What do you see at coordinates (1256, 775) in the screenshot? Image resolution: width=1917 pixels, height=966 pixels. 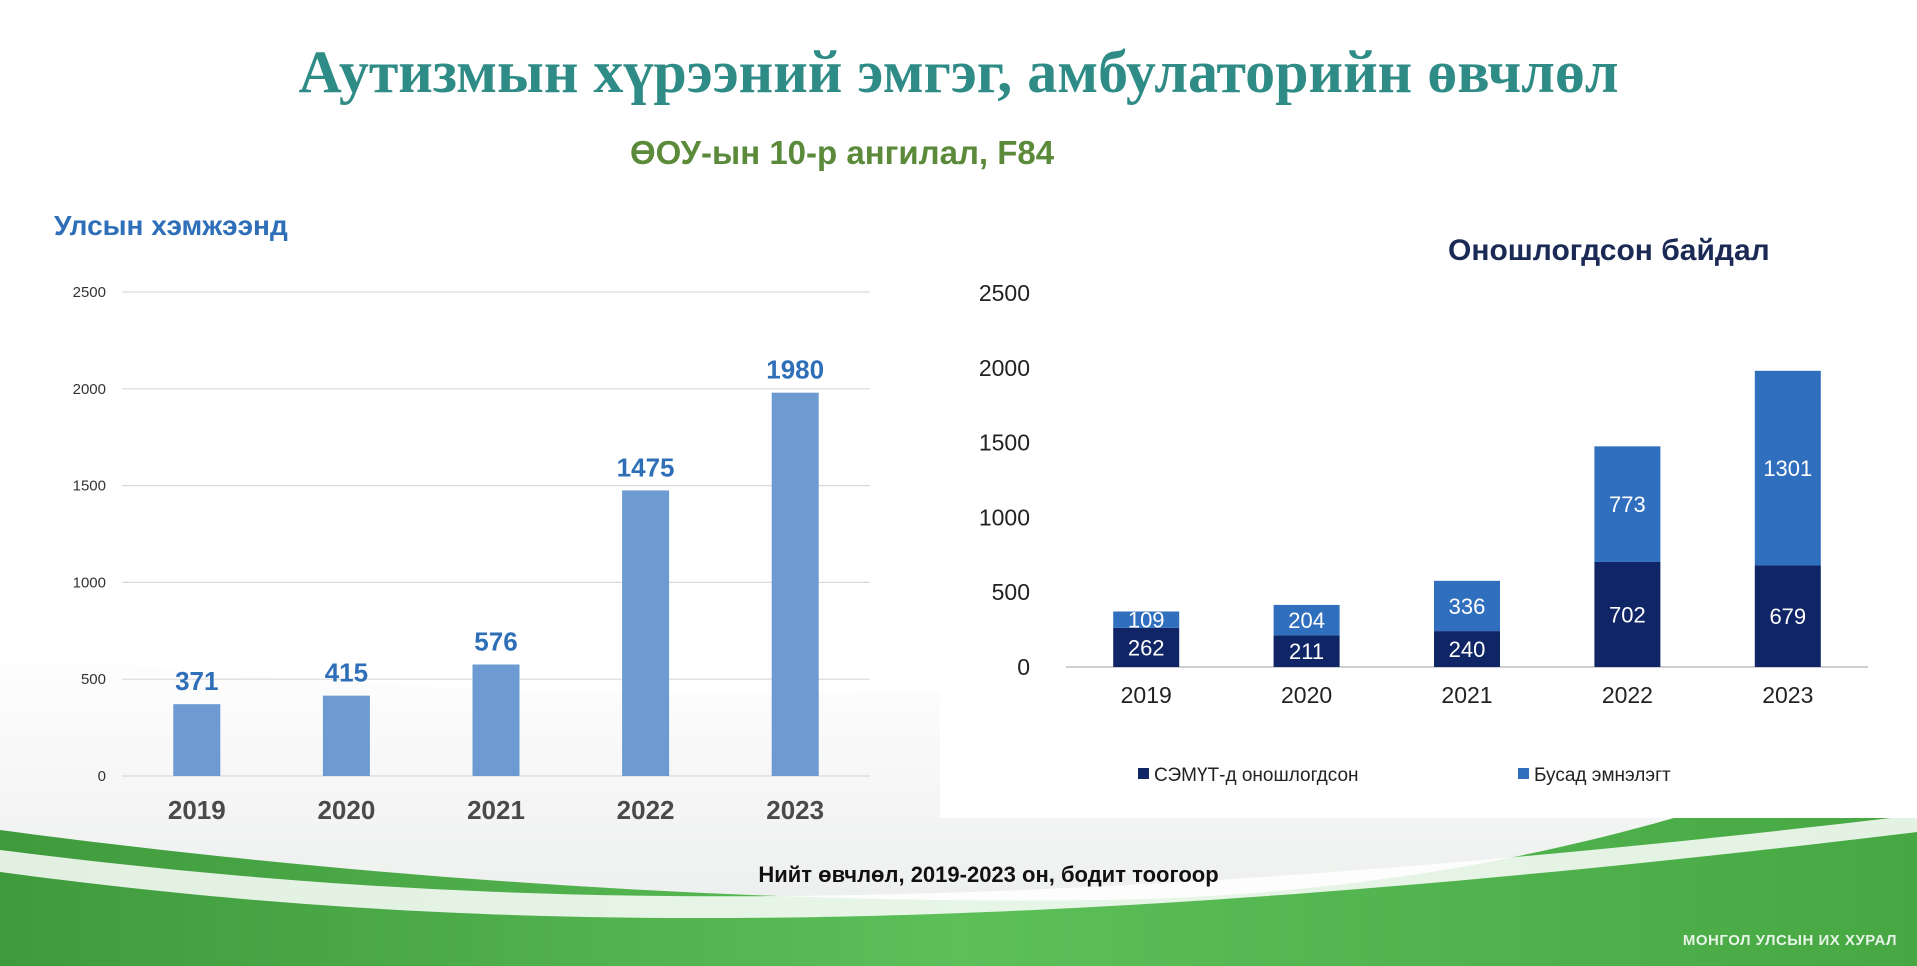 I see `legend-label: СЭМҮТ-д оношлогдсон` at bounding box center [1256, 775].